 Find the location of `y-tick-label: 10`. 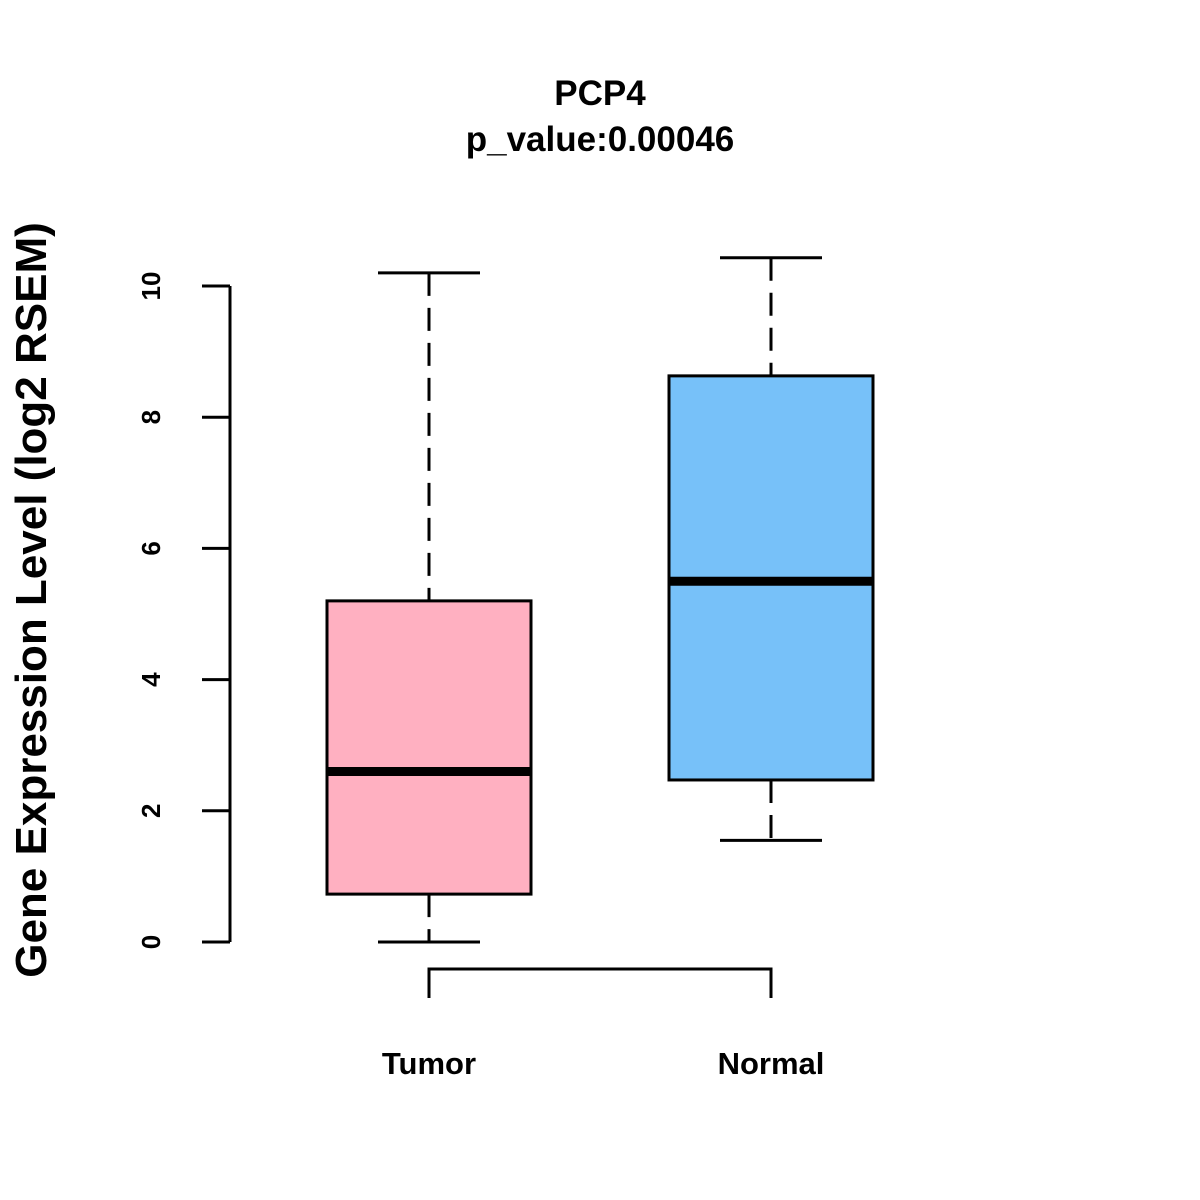

y-tick-label: 10 is located at coordinates (151, 286).